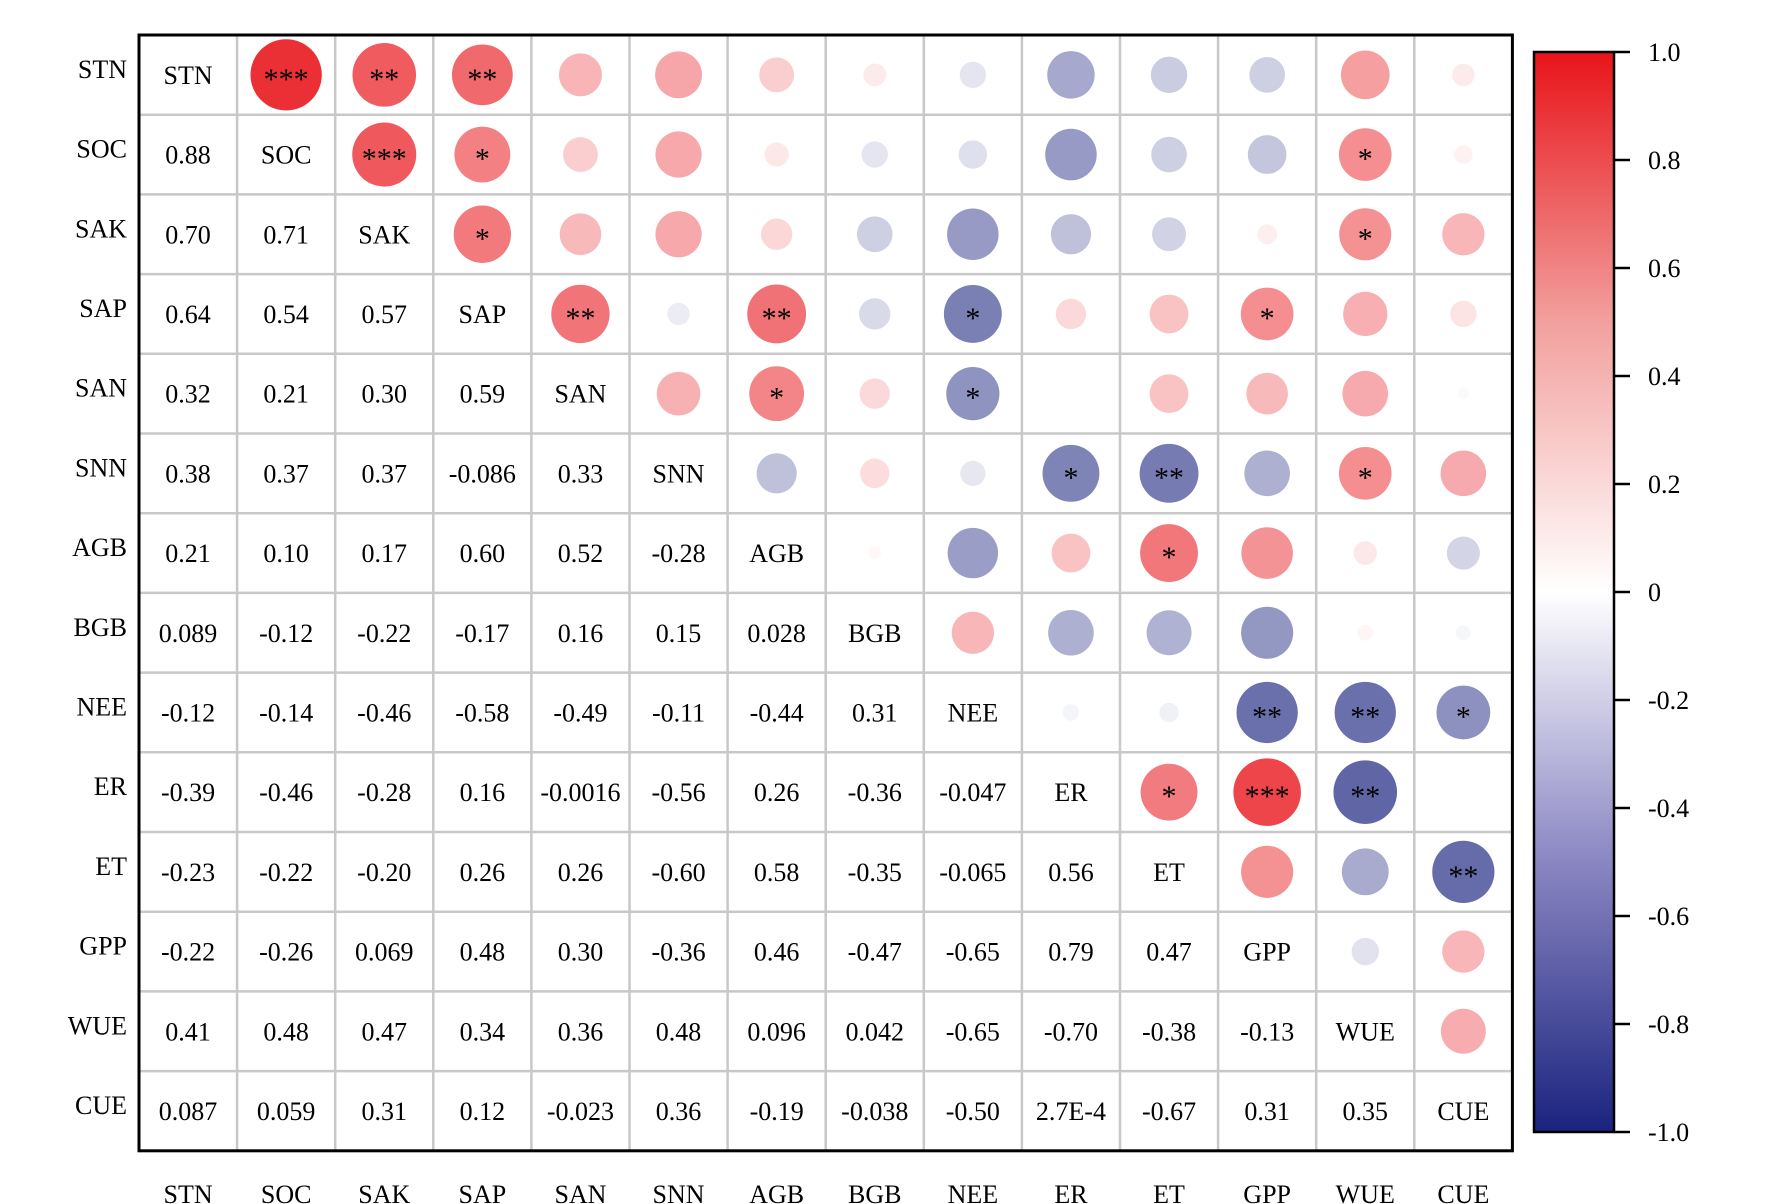 This screenshot has height=1204, width=1768. What do you see at coordinates (188, 394) in the screenshot?
I see `corr-value-SAN-STN: 0.32` at bounding box center [188, 394].